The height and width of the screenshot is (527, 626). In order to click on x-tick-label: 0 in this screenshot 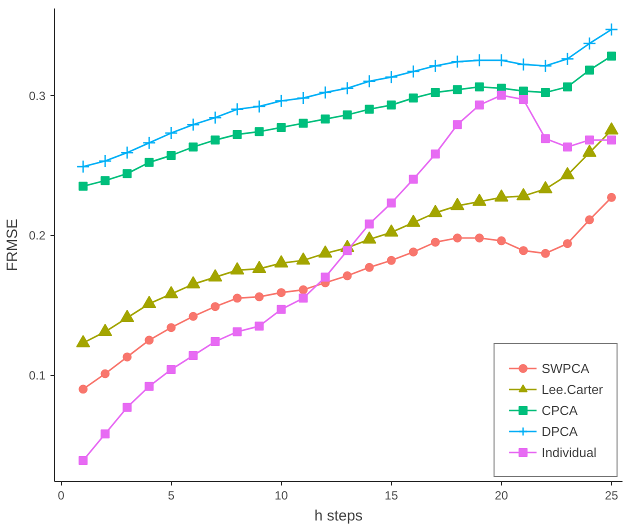, I will do `click(61, 495)`.